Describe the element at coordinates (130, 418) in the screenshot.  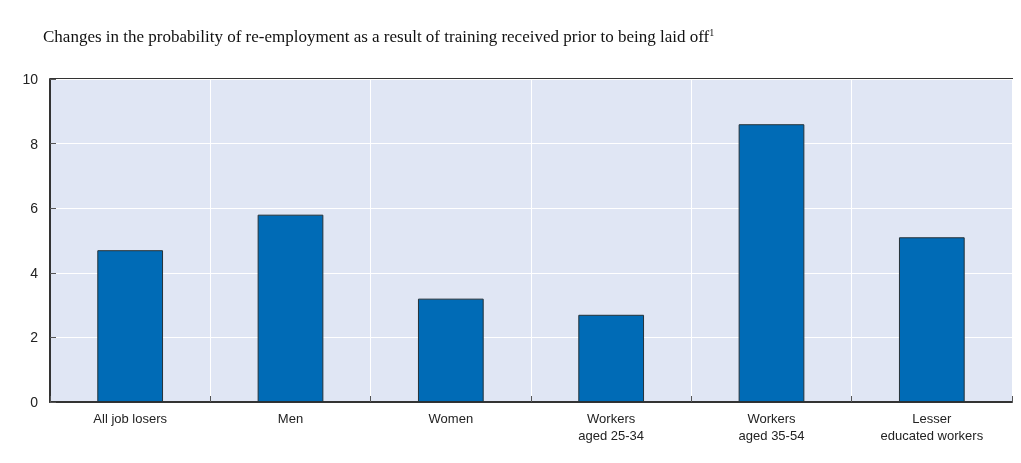
I see `x-tick-label: All job losers` at that location.